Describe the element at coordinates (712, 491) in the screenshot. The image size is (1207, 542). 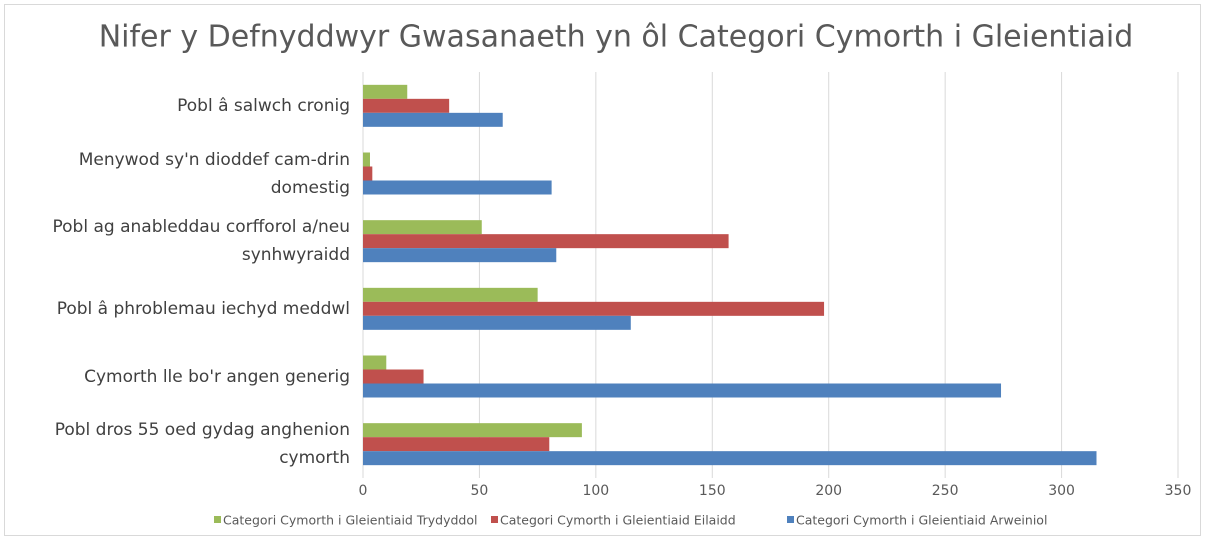
I see `x-tick-label: 150` at that location.